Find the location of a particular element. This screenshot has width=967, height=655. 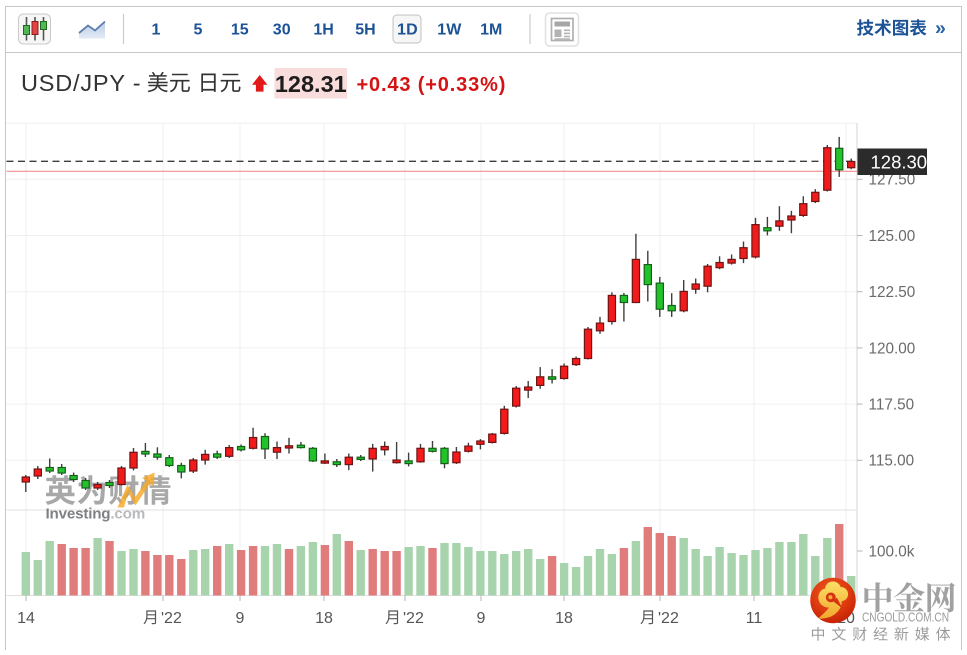

svg-text: 100.0k is located at coordinates (892, 551).